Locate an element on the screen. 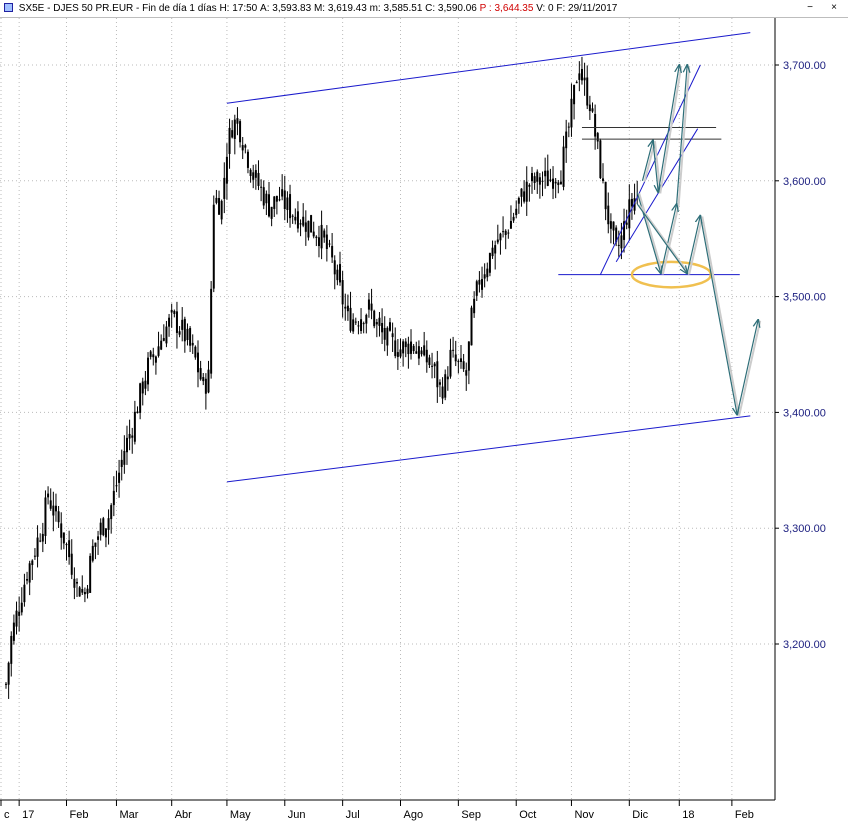  close-button: × is located at coordinates (834, 7).